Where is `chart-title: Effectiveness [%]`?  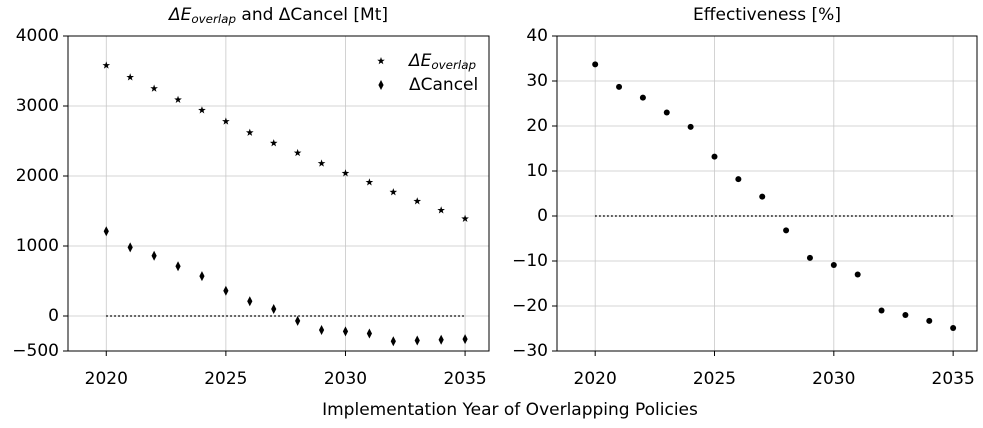 chart-title: Effectiveness [%] is located at coordinates (767, 15).